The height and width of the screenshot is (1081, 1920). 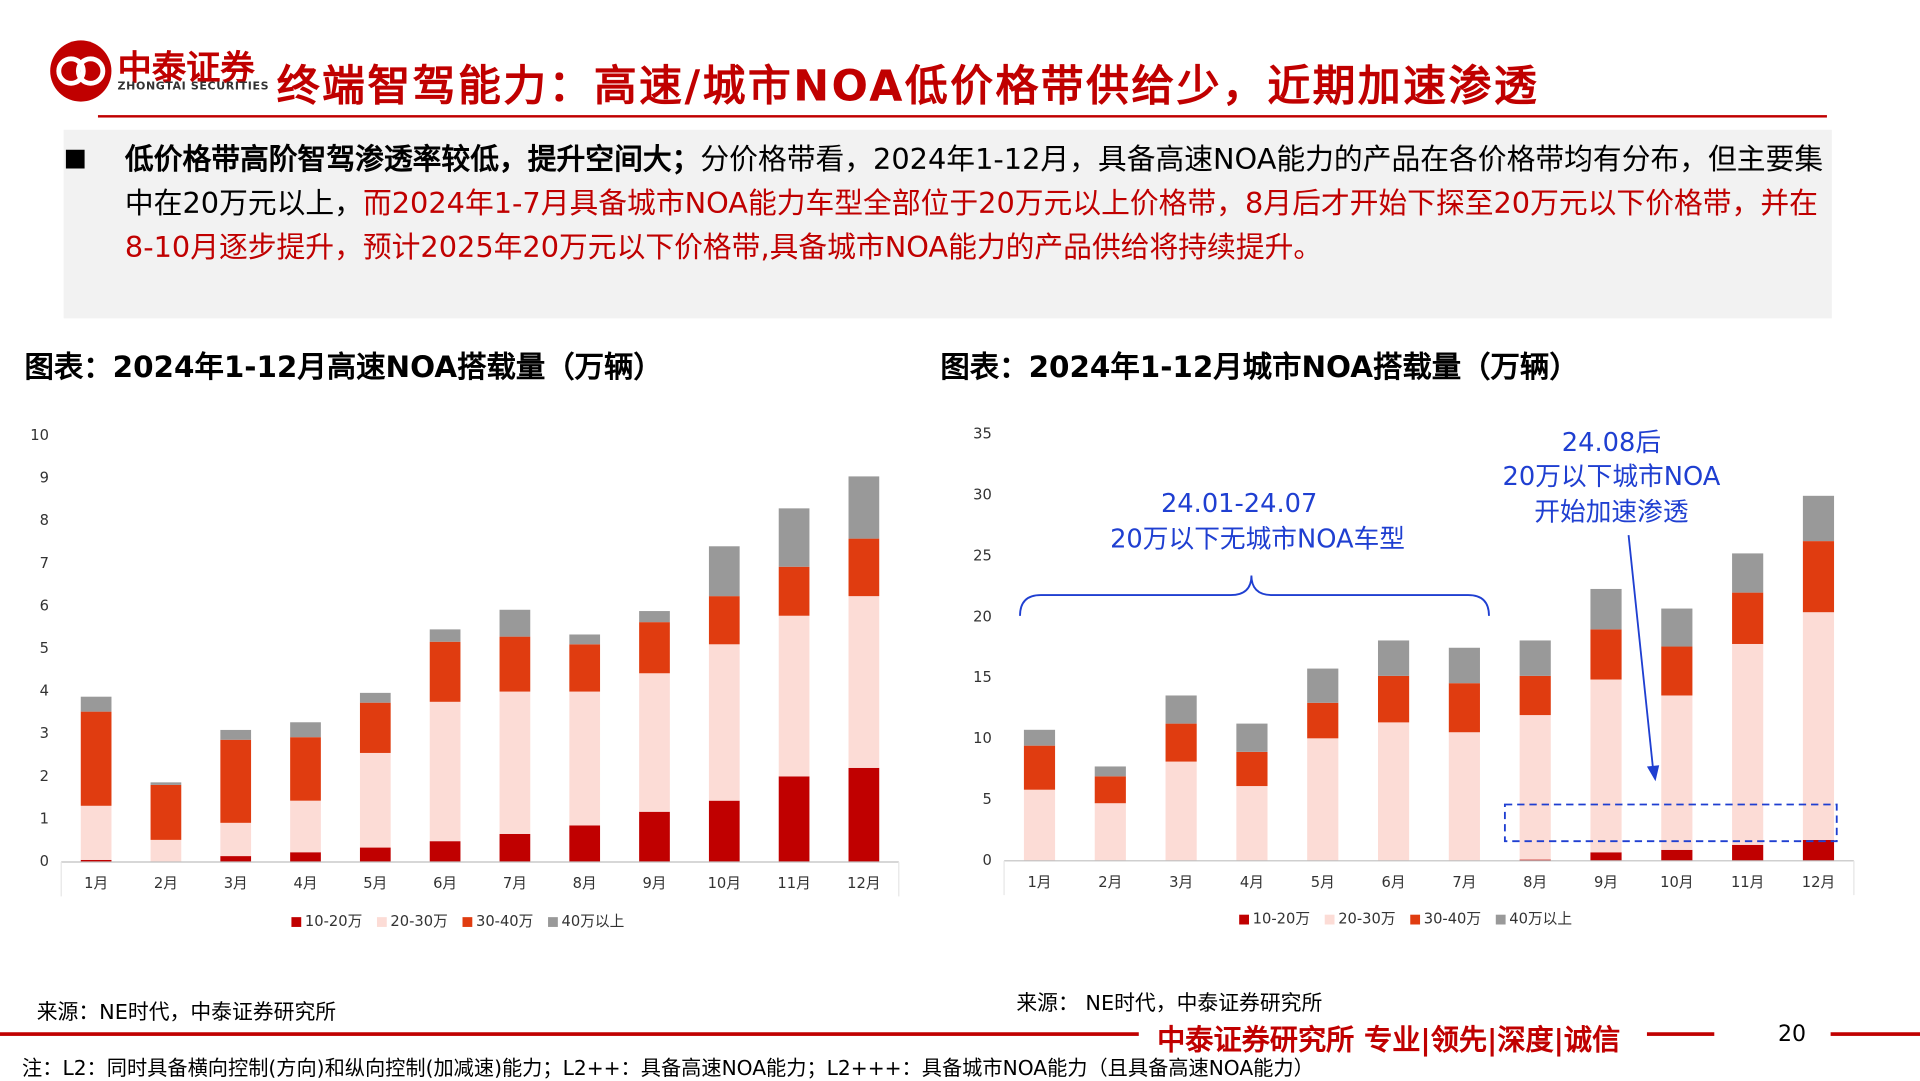 I want to click on y-tick-label: 1, so click(x=44, y=818).